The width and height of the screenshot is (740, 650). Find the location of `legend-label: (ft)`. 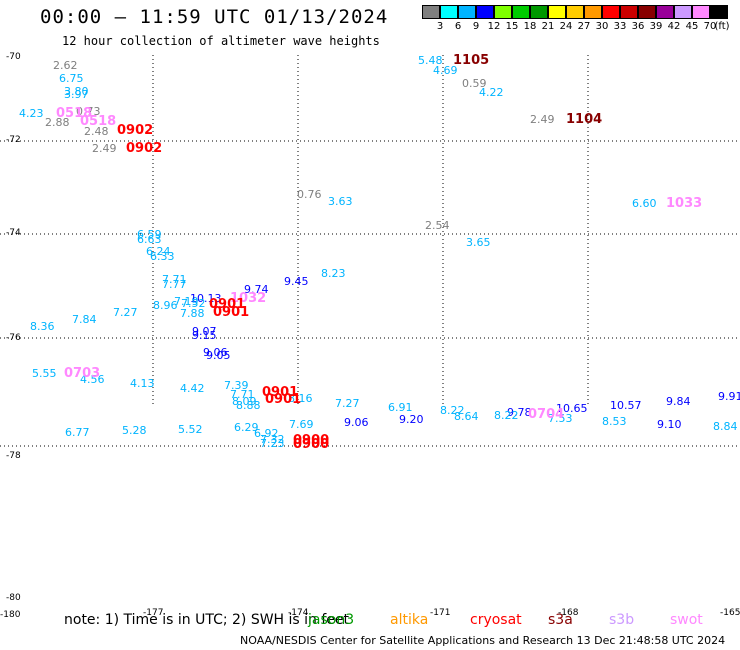

legend-label: (ft) is located at coordinates (722, 26).